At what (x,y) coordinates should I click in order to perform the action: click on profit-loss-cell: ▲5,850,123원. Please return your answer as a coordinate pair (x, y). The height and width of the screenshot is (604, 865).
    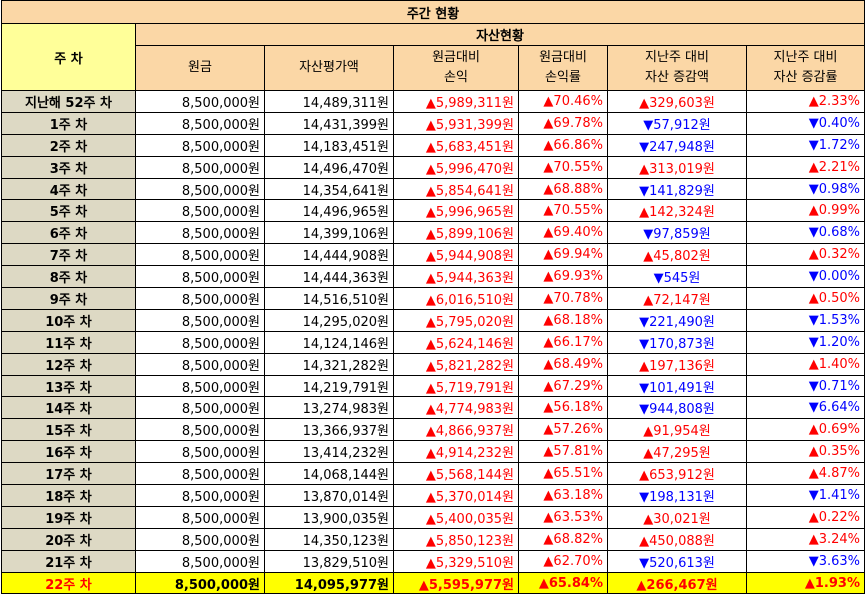
    Looking at the image, I should click on (456, 539).